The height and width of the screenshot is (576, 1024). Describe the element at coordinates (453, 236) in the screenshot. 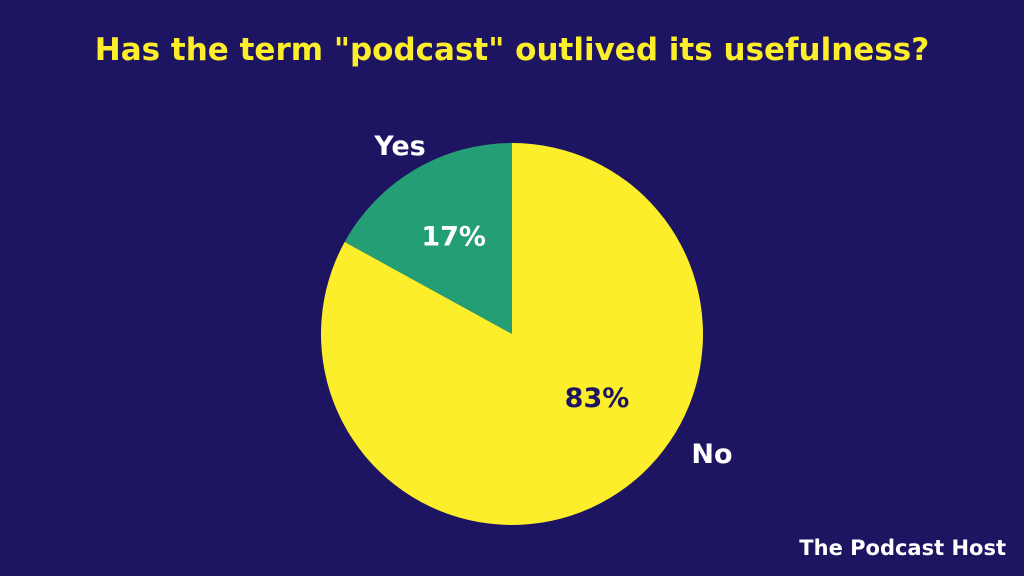

I see `value-label-yes: 17%` at that location.